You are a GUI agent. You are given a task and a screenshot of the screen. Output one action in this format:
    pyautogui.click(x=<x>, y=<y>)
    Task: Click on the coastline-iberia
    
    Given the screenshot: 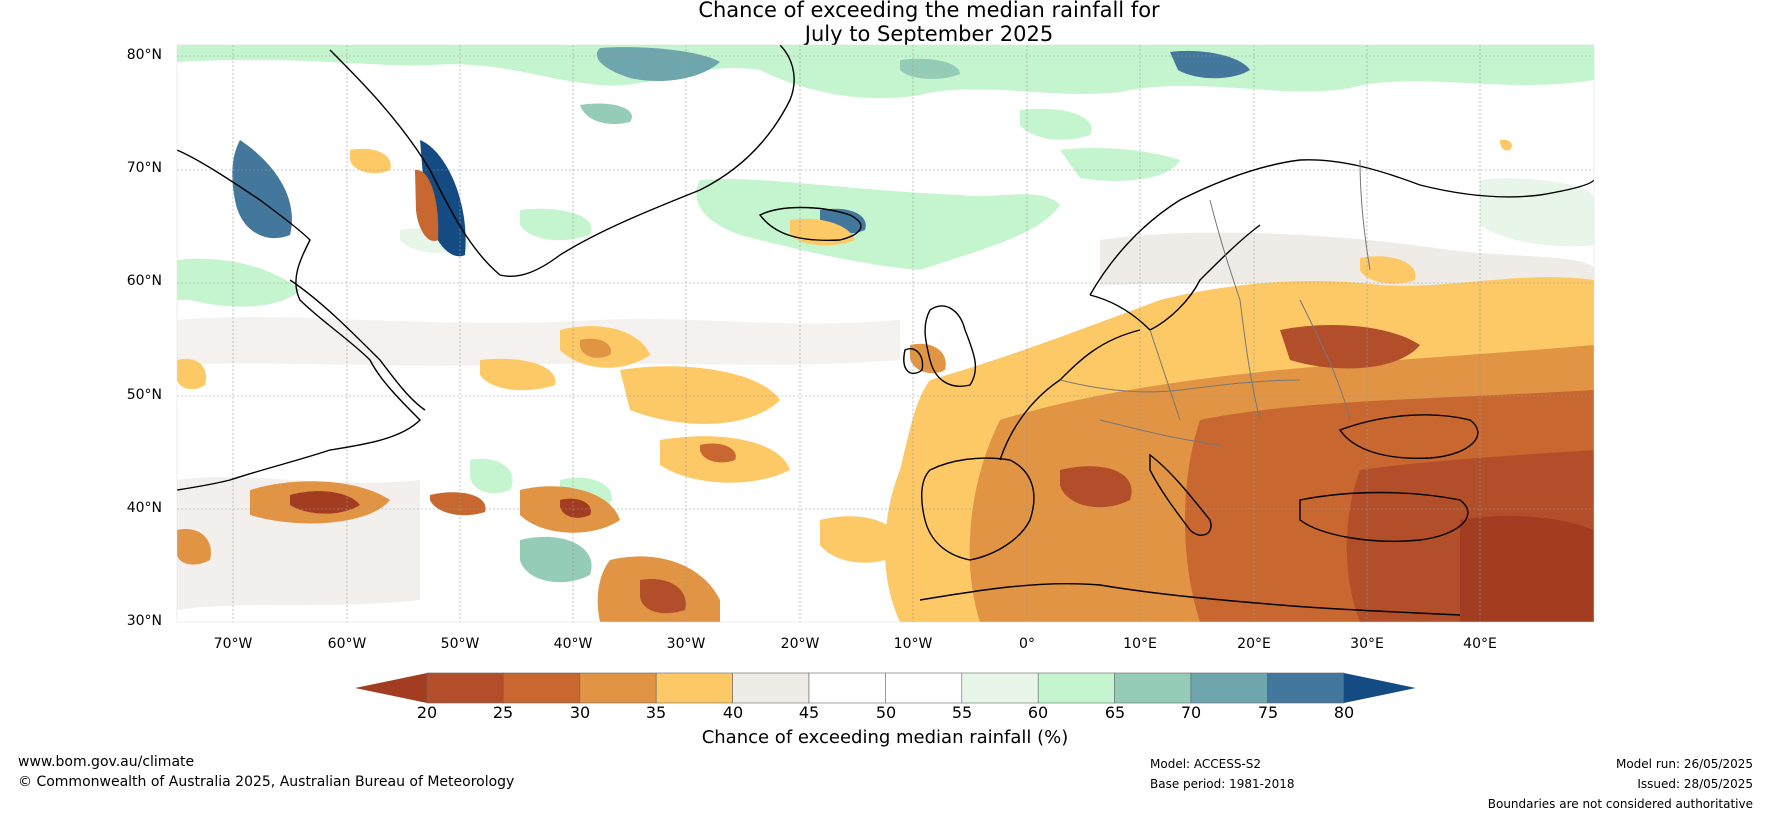 What is the action you would take?
    pyautogui.click(x=978, y=509)
    